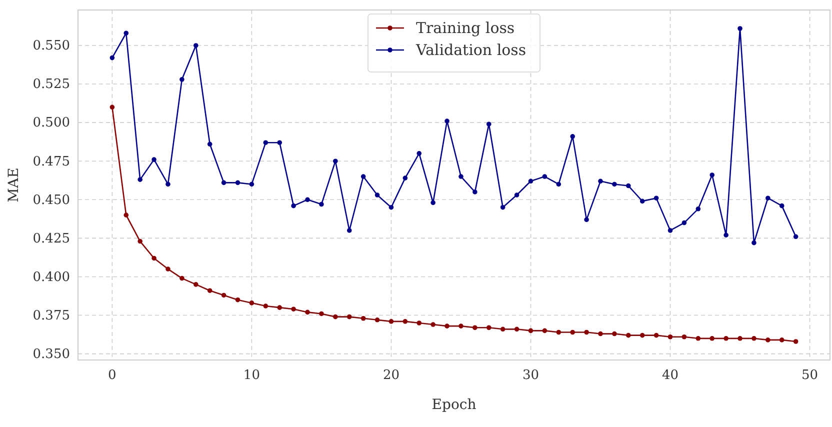 The height and width of the screenshot is (427, 832). I want to click on y-axis-title: MAE, so click(14, 185).